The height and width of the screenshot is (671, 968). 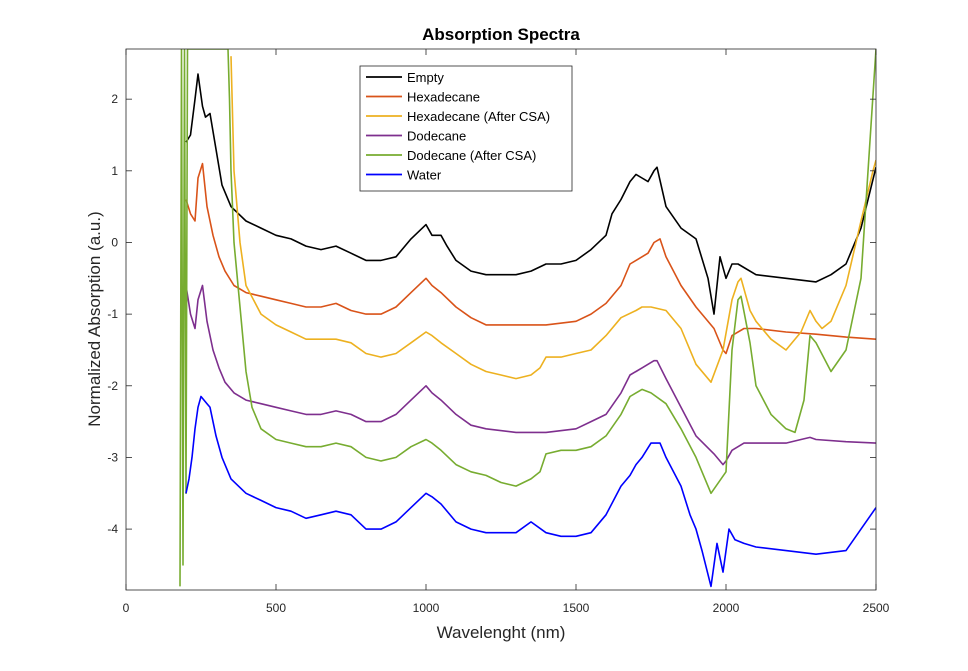 What do you see at coordinates (425, 77) in the screenshot?
I see `legend-label: Empty` at bounding box center [425, 77].